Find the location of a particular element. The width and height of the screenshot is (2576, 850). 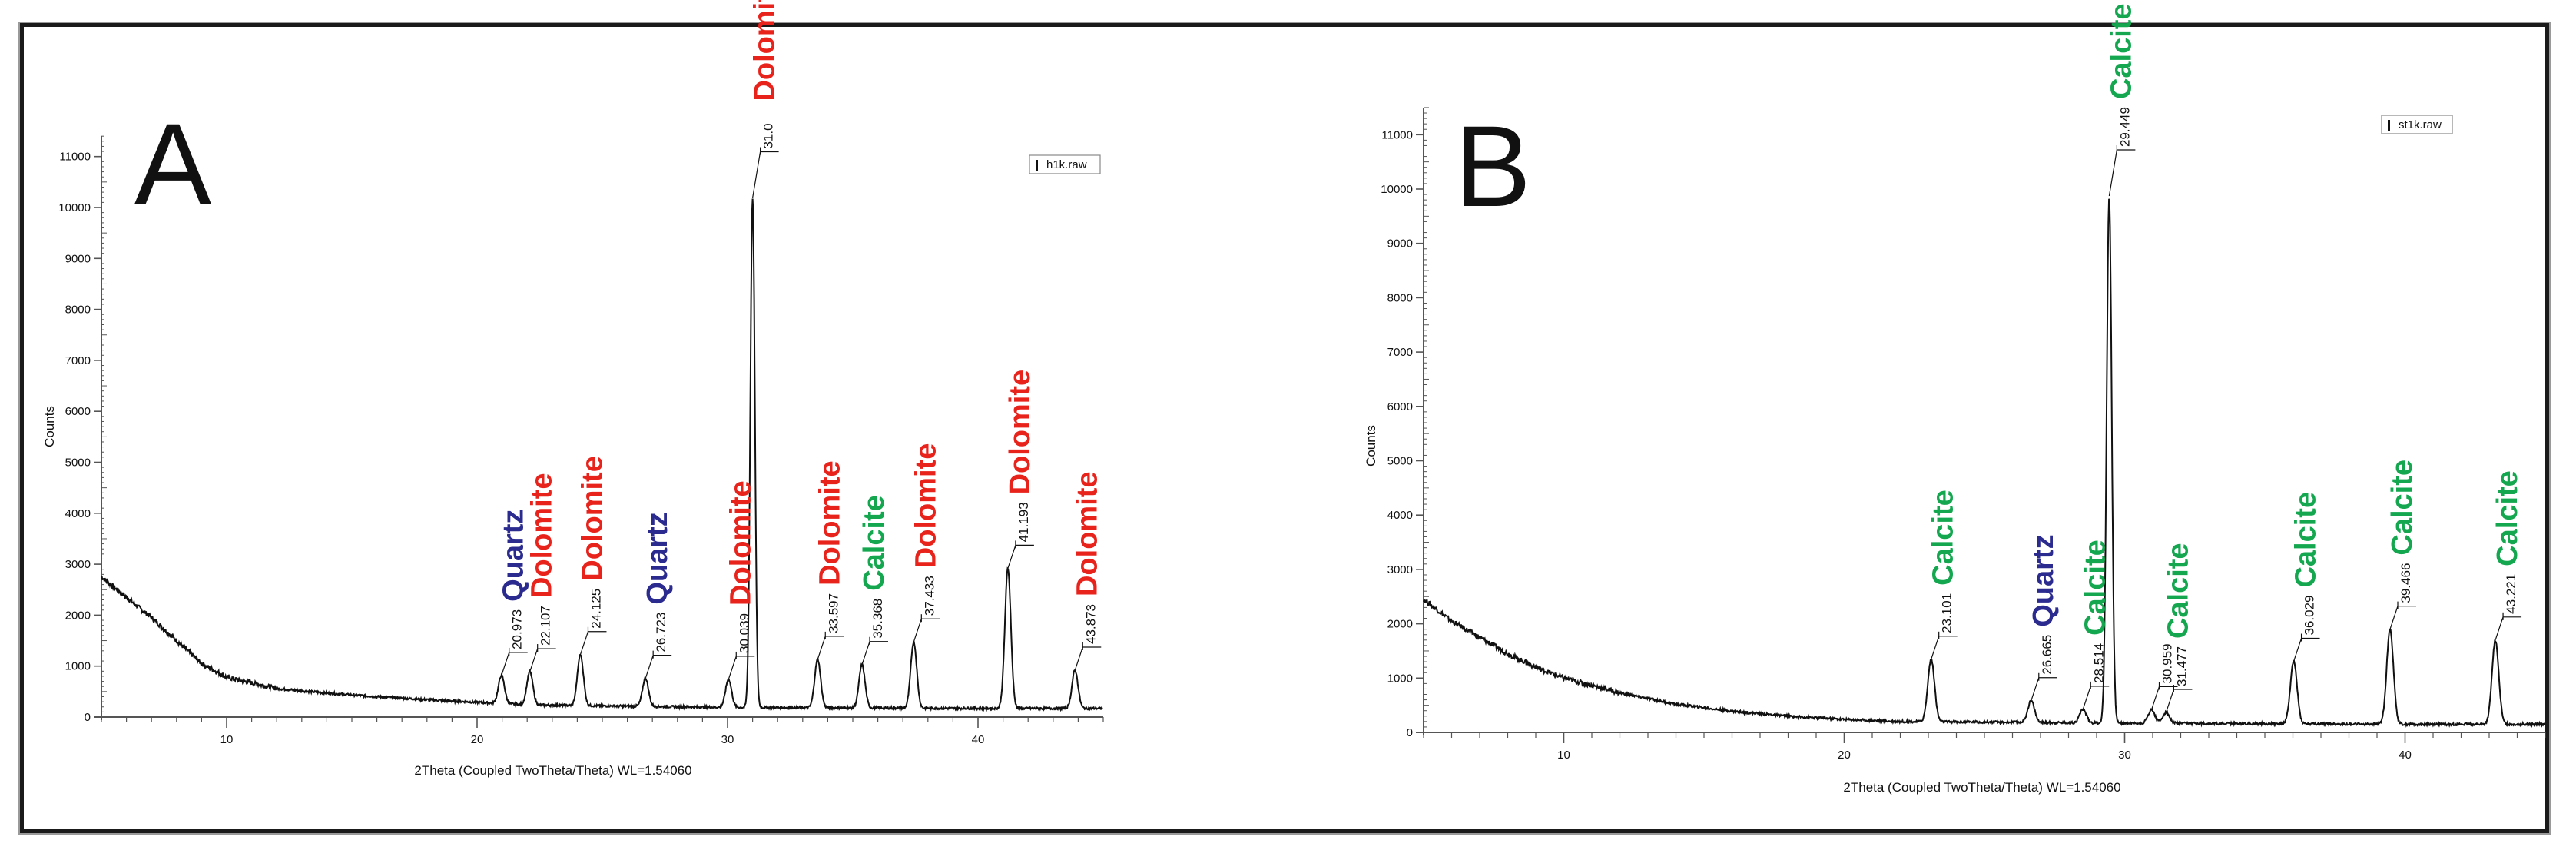

peak-position-label: 28.514 is located at coordinates (2098, 663).